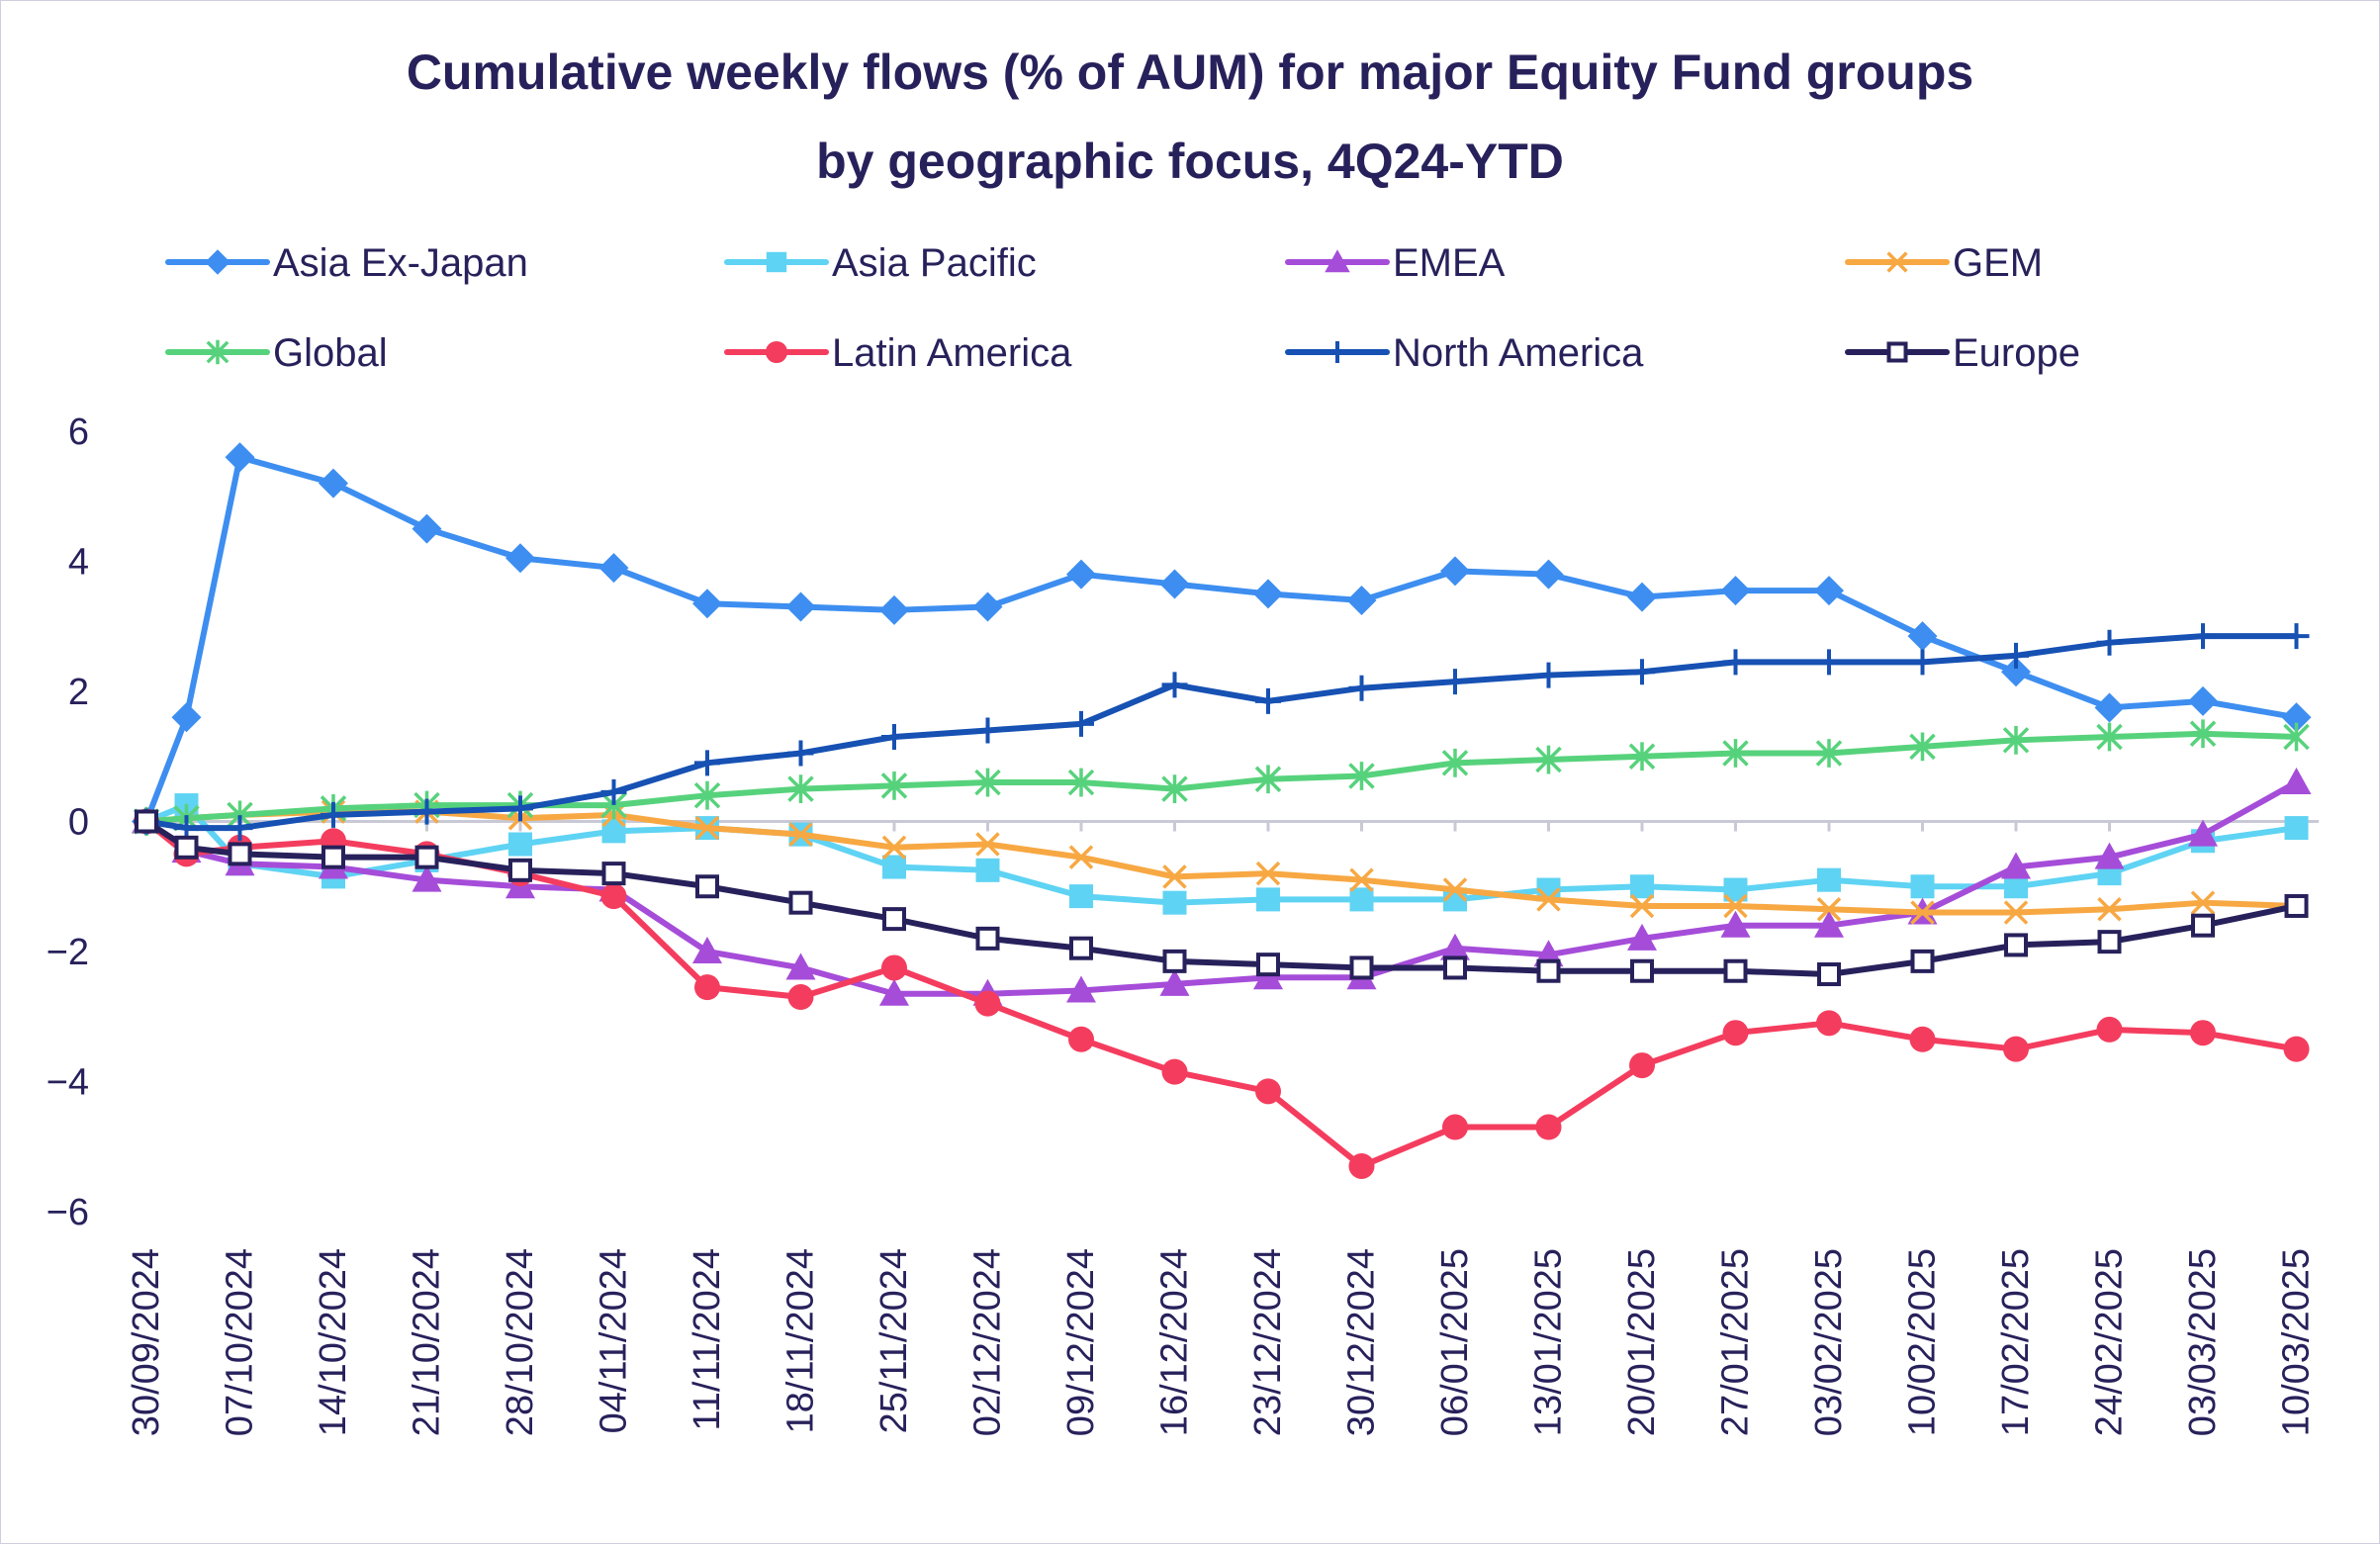 This screenshot has height=1544, width=2380. What do you see at coordinates (330, 353) in the screenshot?
I see `legend-label: Global` at bounding box center [330, 353].